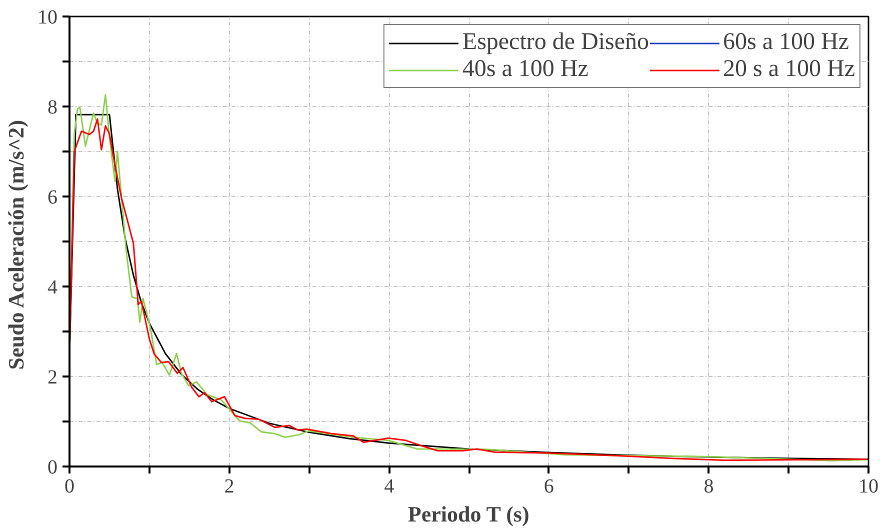  I want to click on y-tick-label: 0, so click(53, 467).